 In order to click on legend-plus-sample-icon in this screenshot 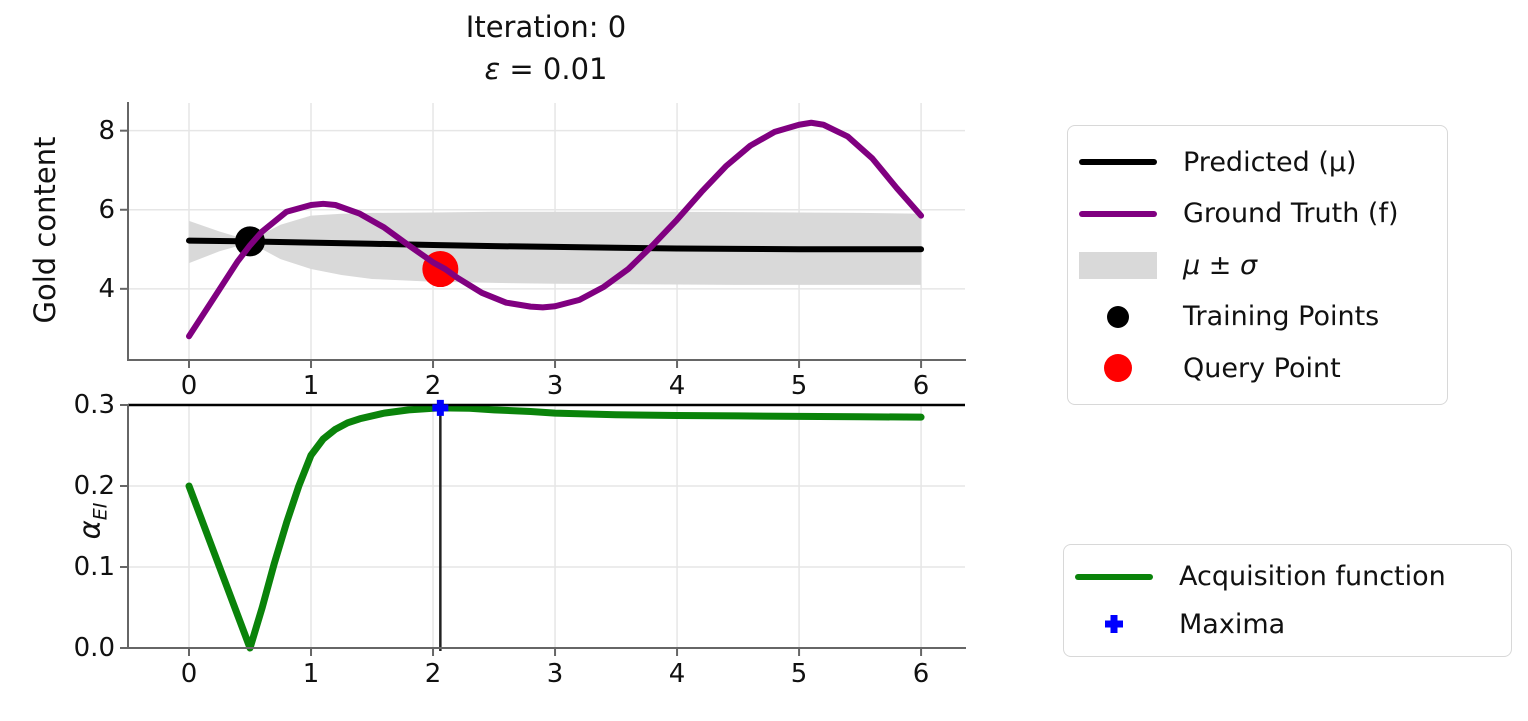, I will do `click(1114, 624)`.